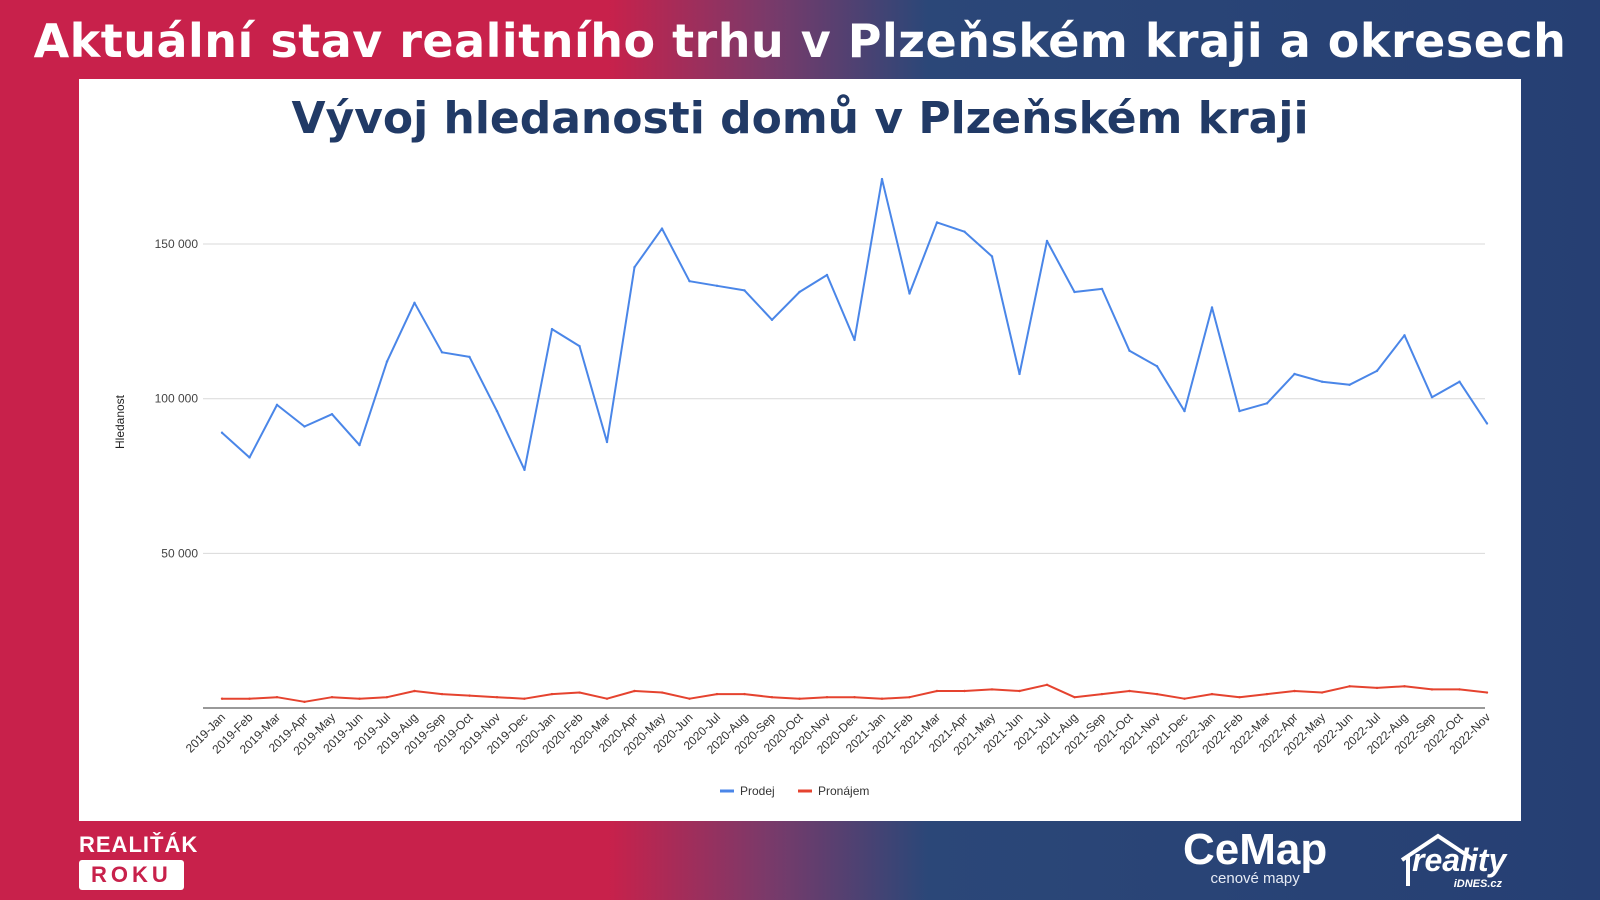  I want to click on reality-idnes-logo: reality iDNES.cz, so click(1460, 861).